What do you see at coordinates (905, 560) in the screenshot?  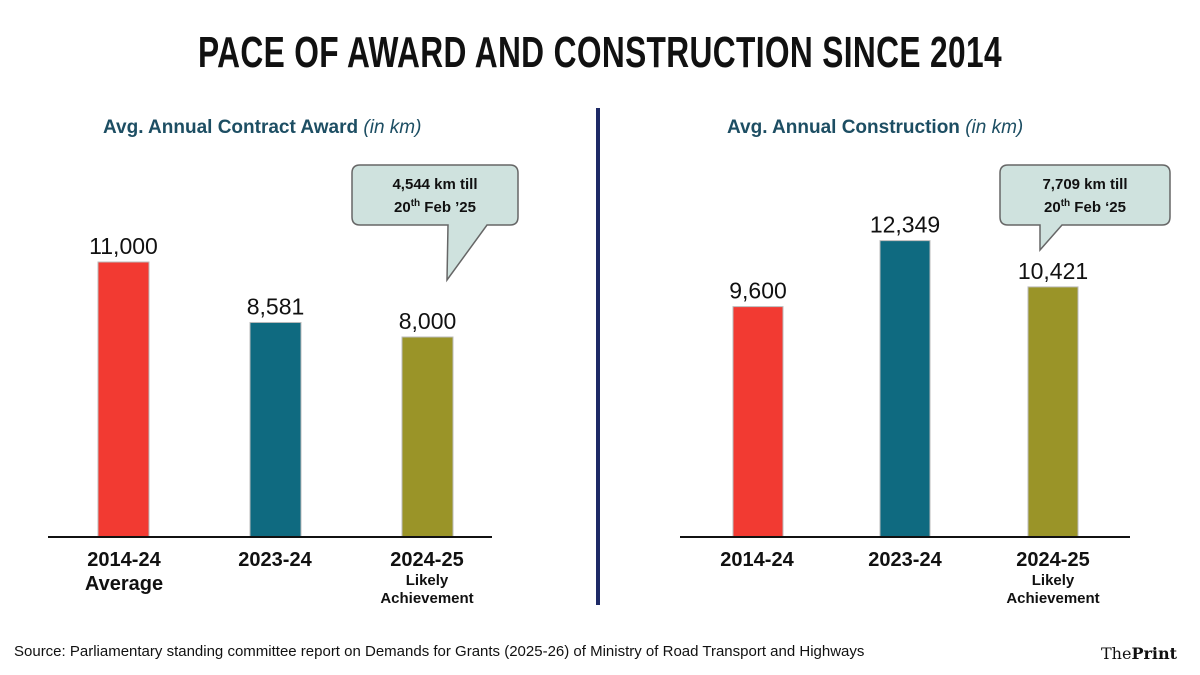 I see `right-category-label-1: 2023-24` at bounding box center [905, 560].